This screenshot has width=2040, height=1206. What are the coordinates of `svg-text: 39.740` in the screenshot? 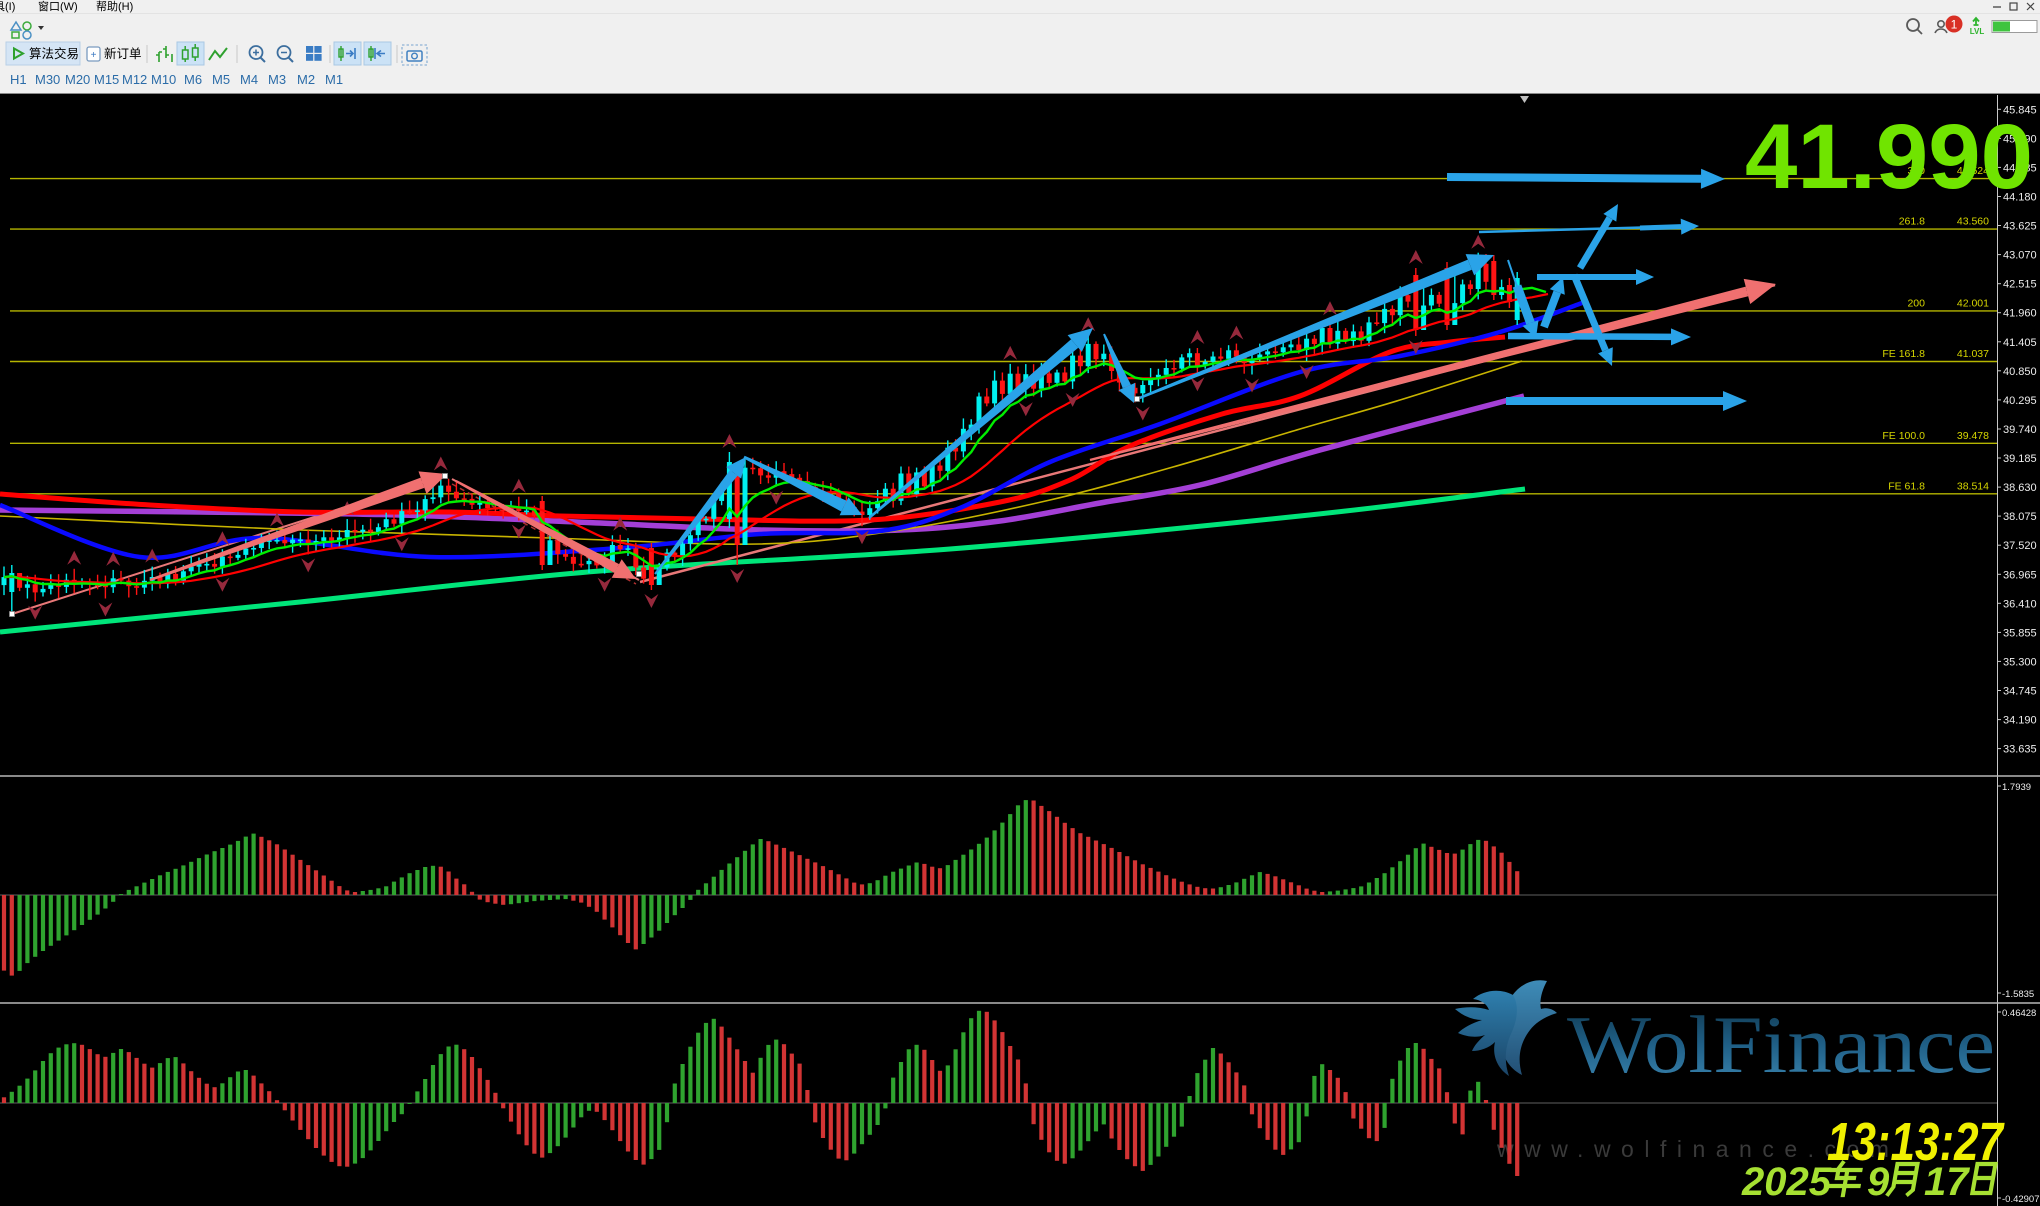 It's located at (2020, 430).